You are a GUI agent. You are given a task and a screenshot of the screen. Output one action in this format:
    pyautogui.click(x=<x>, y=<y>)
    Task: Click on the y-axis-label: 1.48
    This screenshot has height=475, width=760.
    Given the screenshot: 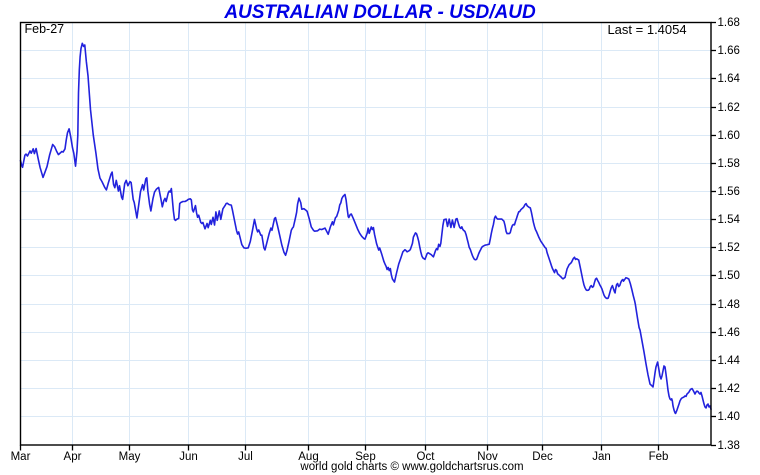 What is the action you would take?
    pyautogui.click(x=728, y=304)
    